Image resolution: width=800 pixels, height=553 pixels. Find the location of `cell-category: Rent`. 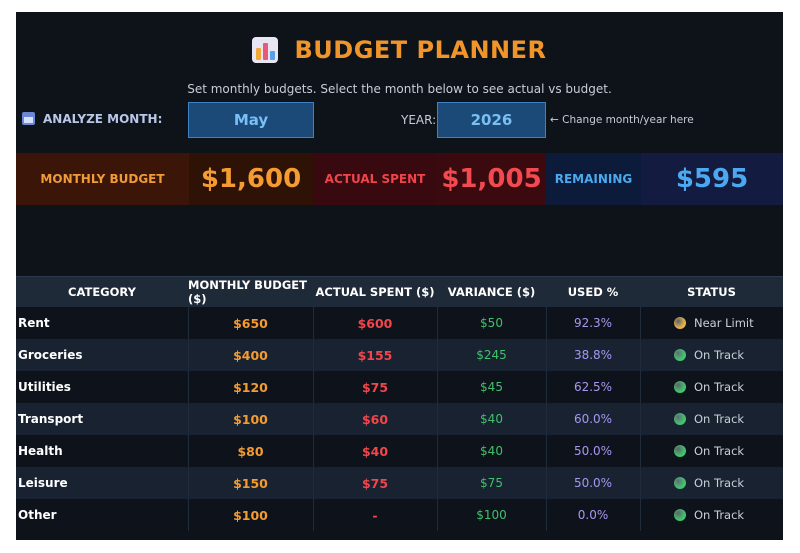

cell-category: Rent is located at coordinates (34, 323).